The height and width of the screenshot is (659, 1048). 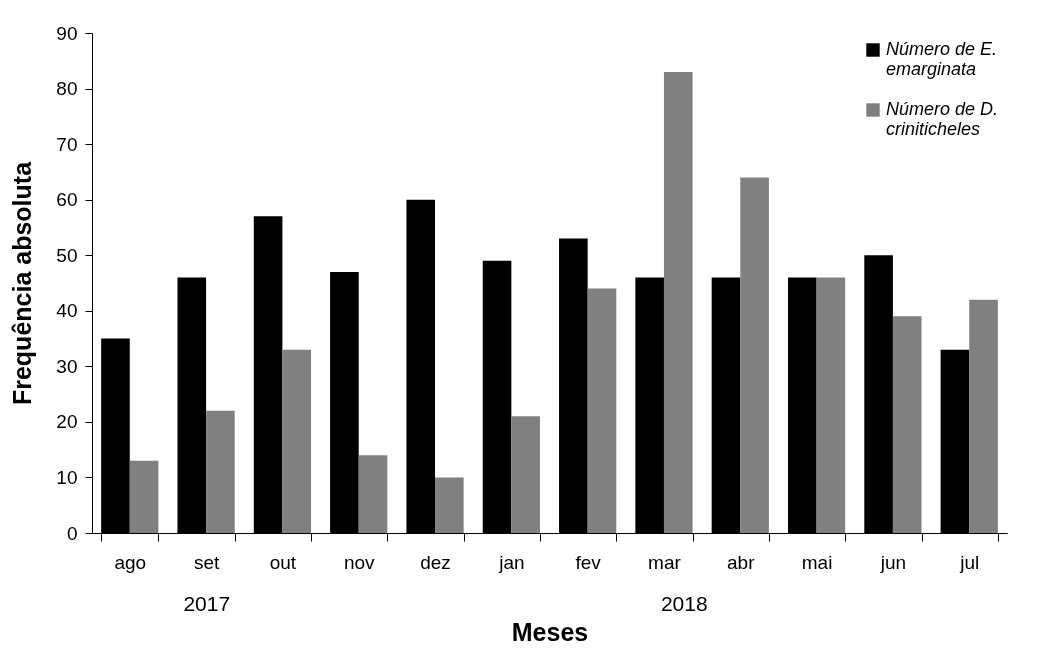 What do you see at coordinates (435, 562) in the screenshot?
I see `x-tick-label: dez` at bounding box center [435, 562].